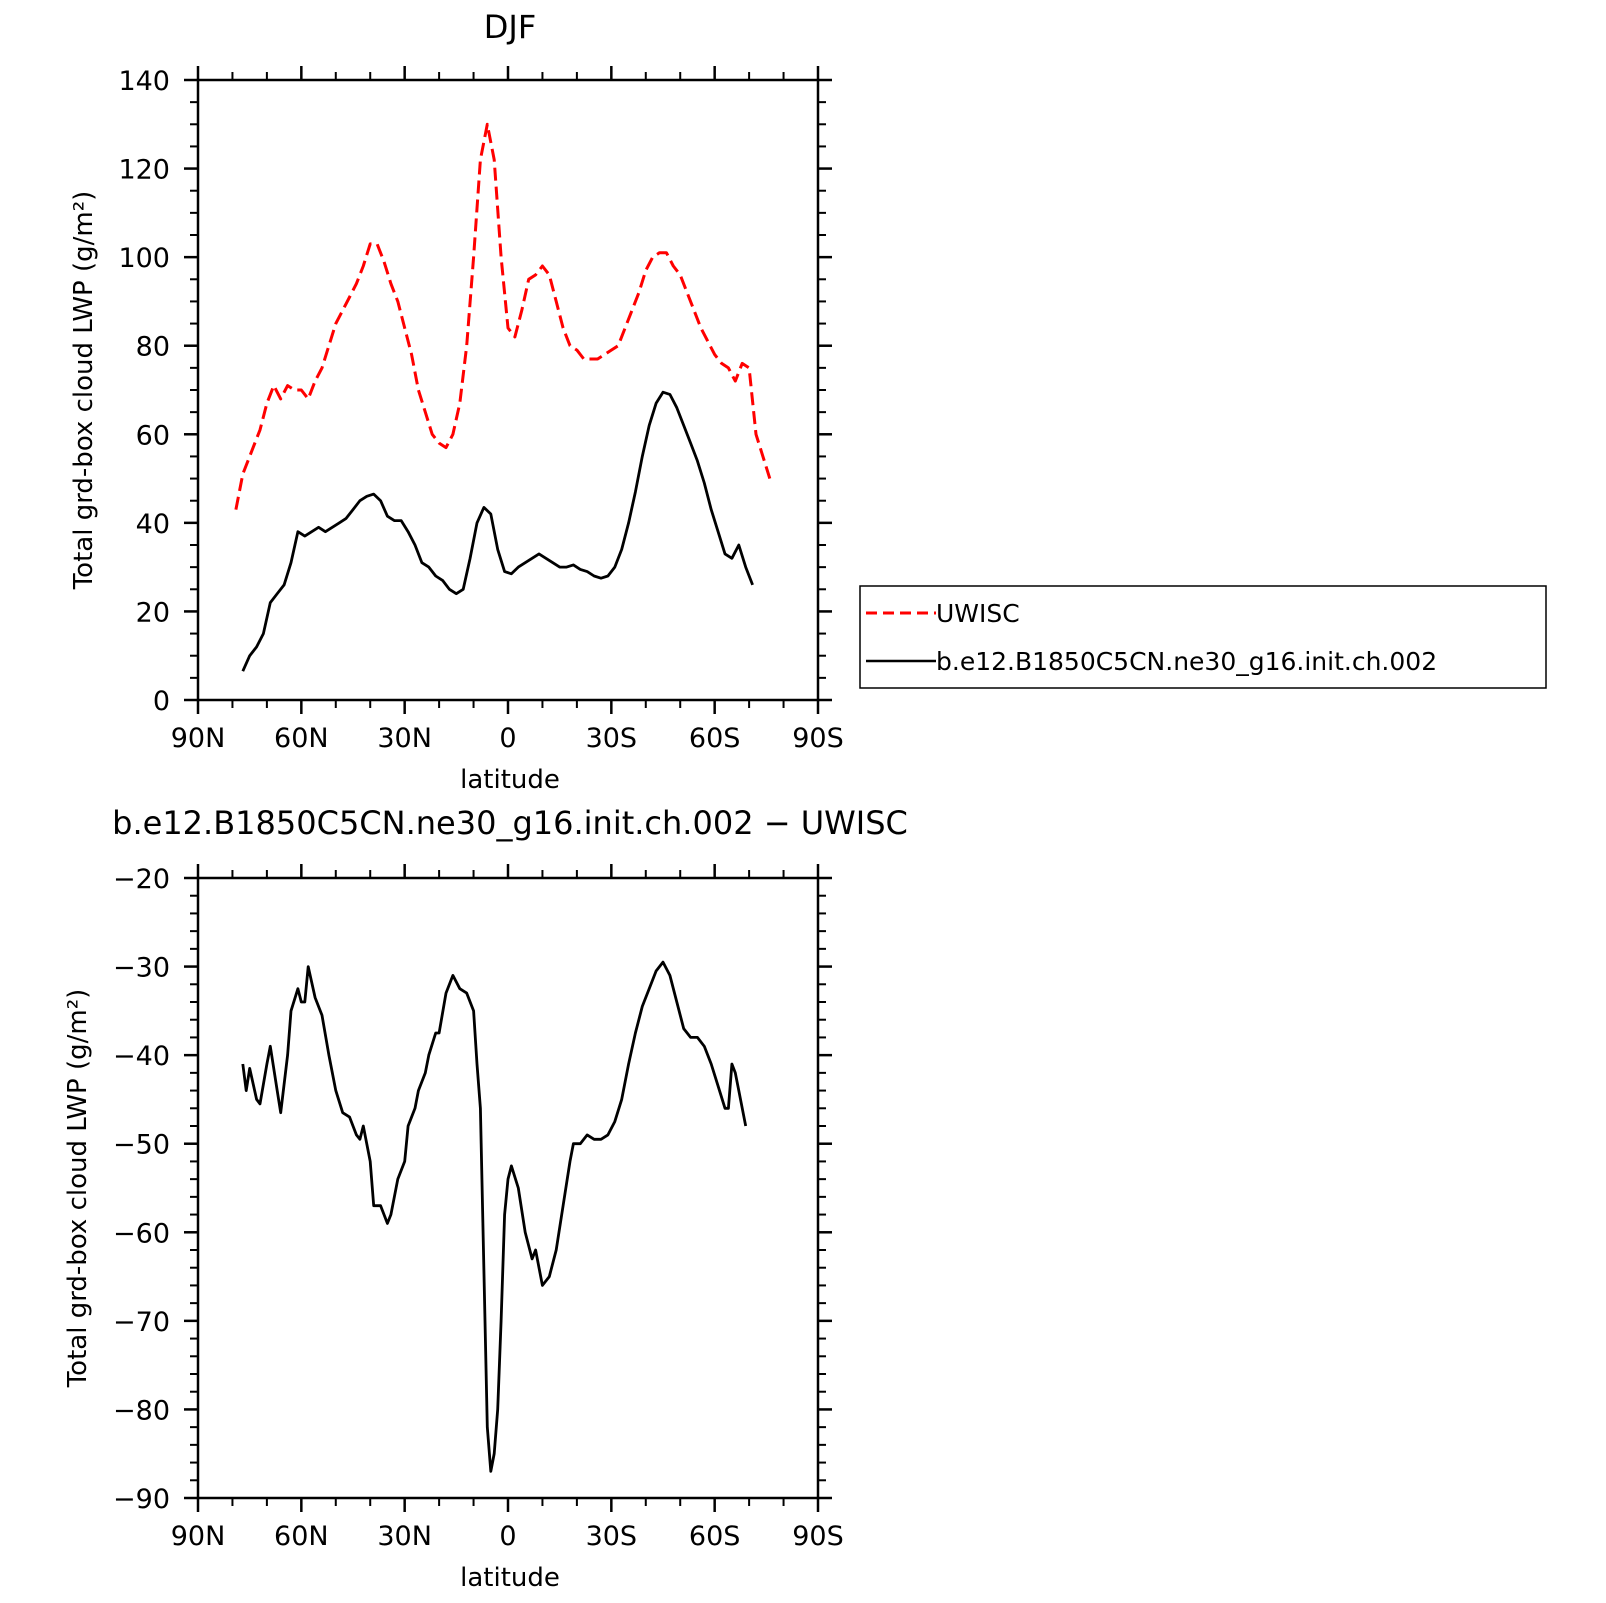 This screenshot has height=1603, width=1606. I want to click on bottom-y-axis-label: Total grd-box cloud LWP (g/m²), so click(78, 1189).